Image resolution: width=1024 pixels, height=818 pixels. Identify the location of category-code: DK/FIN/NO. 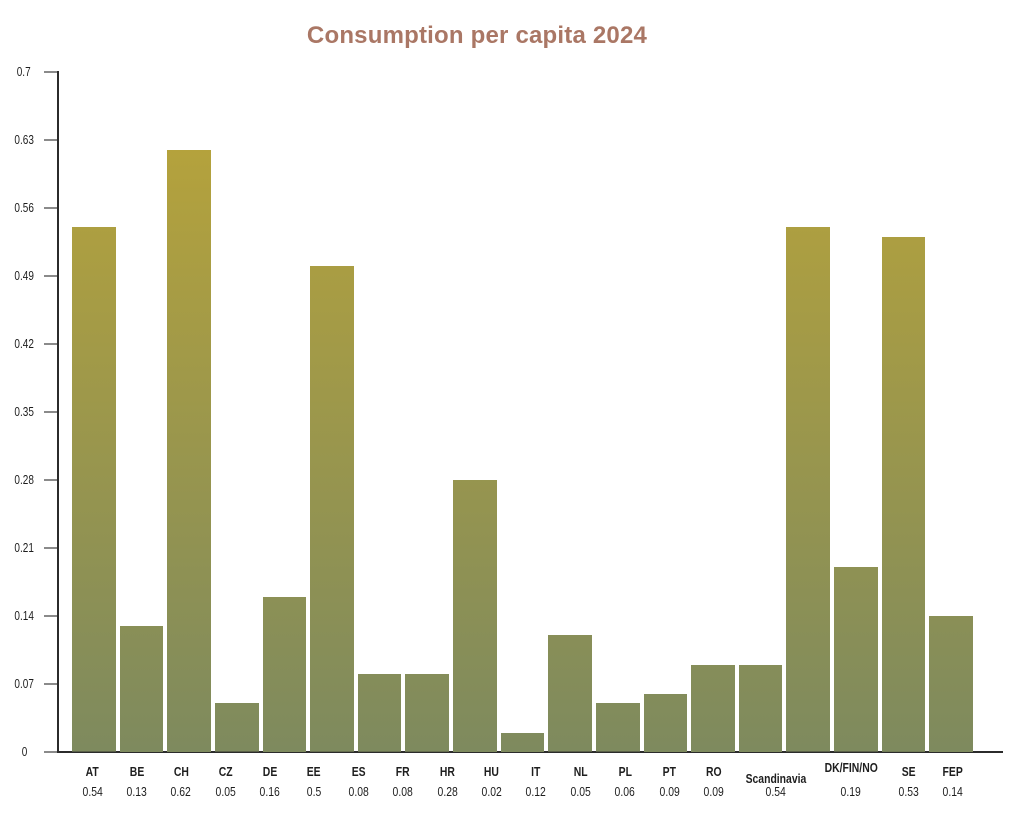
(851, 767).